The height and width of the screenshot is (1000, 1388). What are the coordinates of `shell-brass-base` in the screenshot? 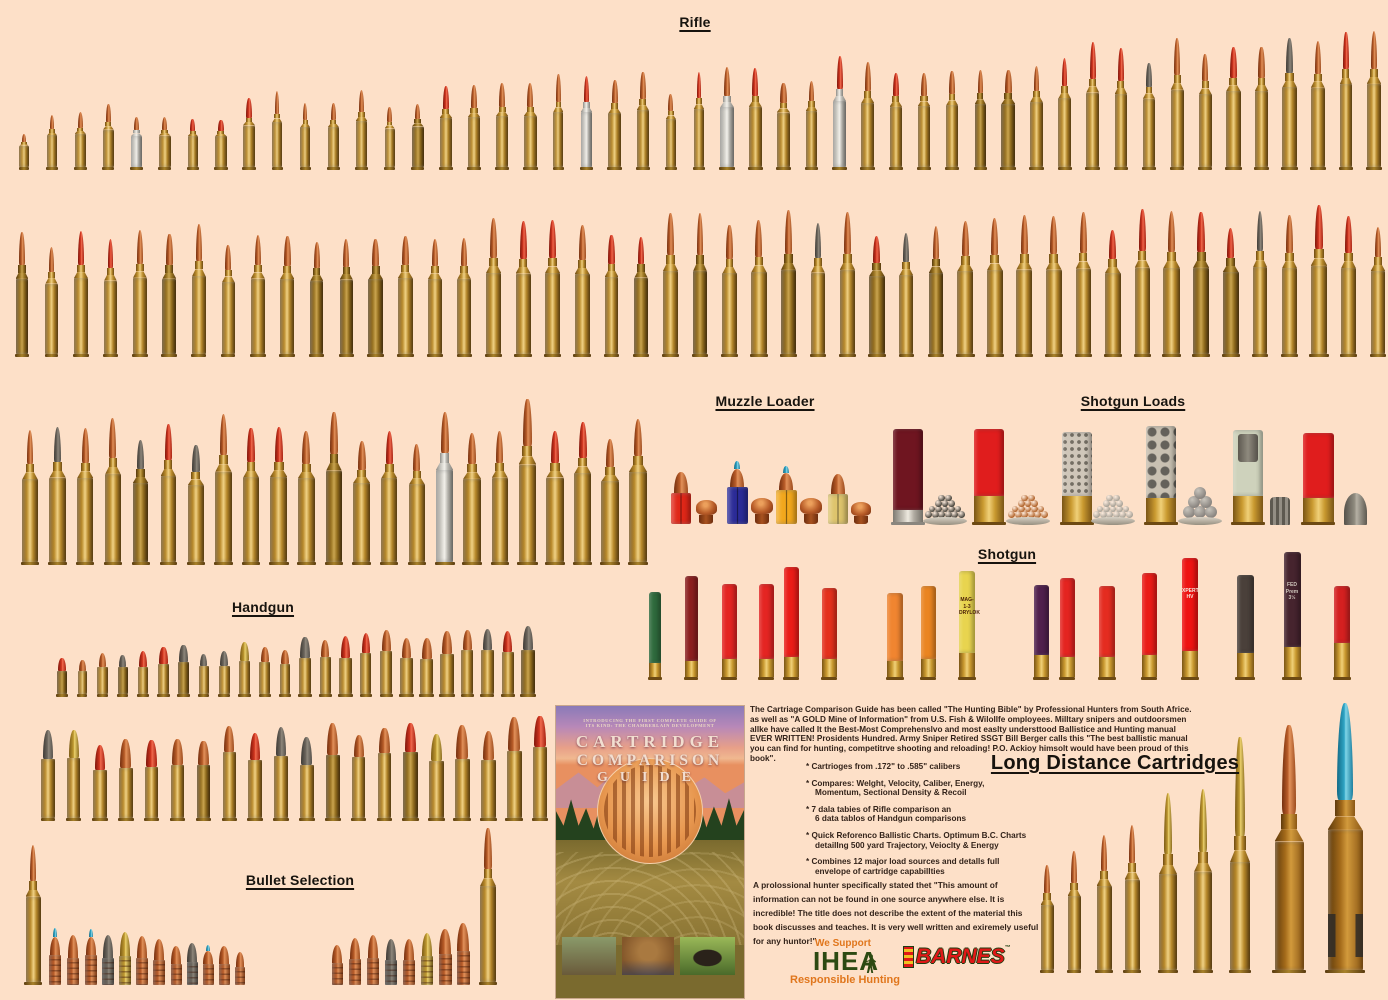 It's located at (1342, 660).